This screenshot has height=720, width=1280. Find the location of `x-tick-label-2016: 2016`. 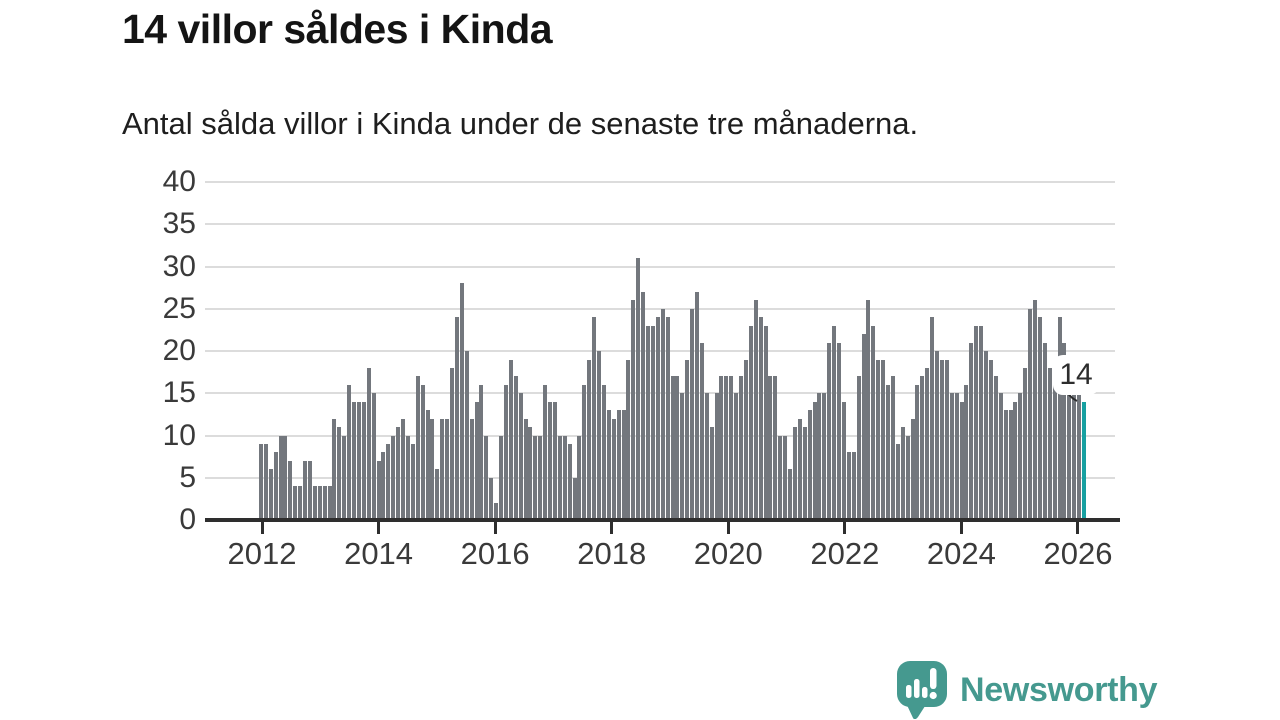

x-tick-label-2016: 2016 is located at coordinates (495, 553).